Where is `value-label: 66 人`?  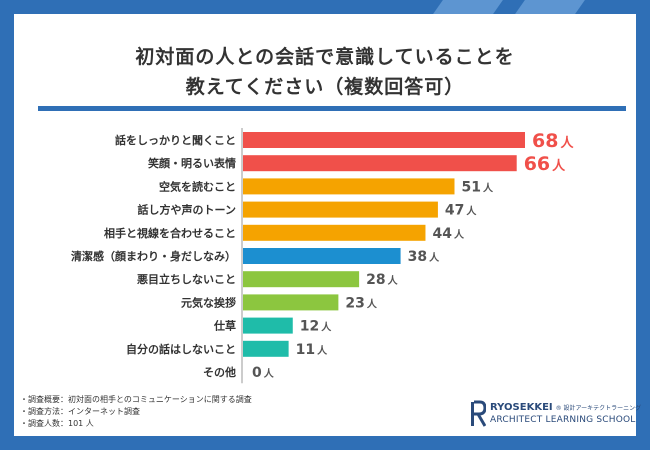
value-label: 66 人 is located at coordinates (545, 164).